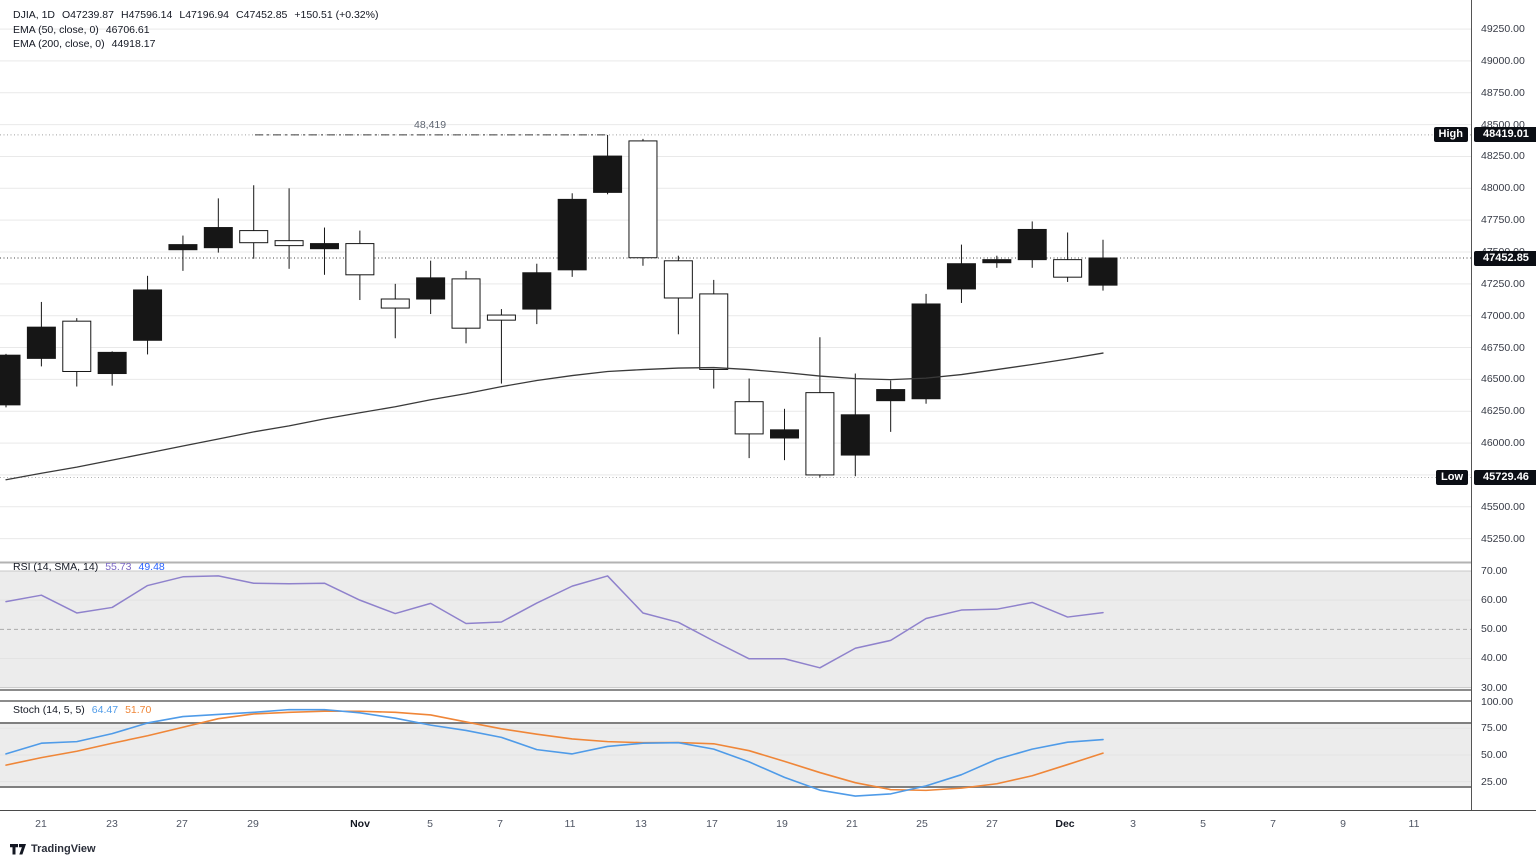  Describe the element at coordinates (1494, 754) in the screenshot. I see `stoch-tick-label: 50.00` at that location.